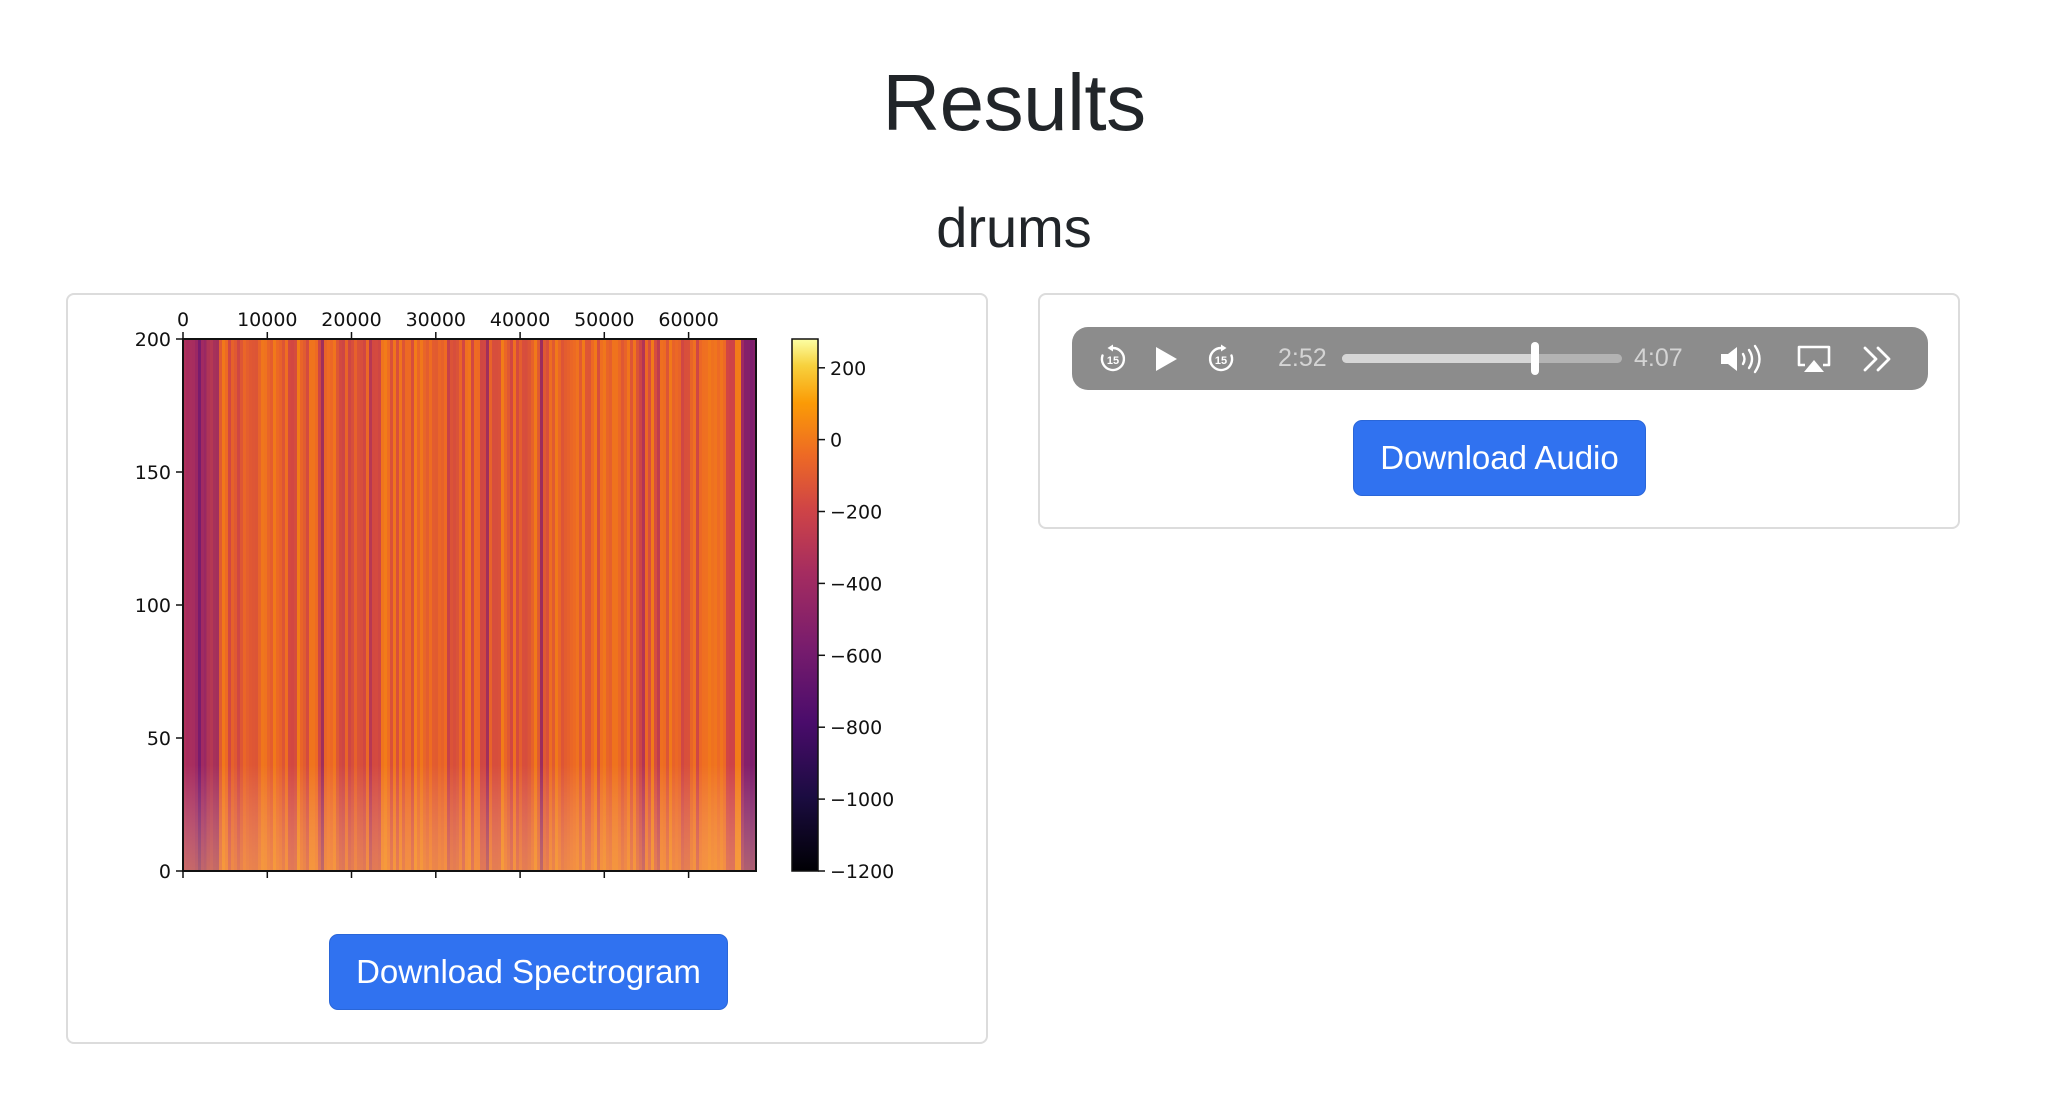  Describe the element at coordinates (1743, 358) in the screenshot. I see `volume-icon` at that location.